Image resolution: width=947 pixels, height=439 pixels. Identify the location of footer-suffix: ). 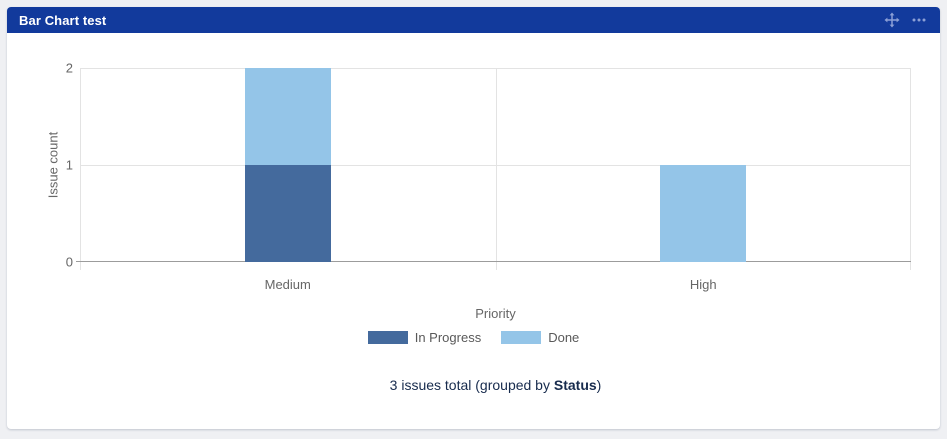
(599, 385).